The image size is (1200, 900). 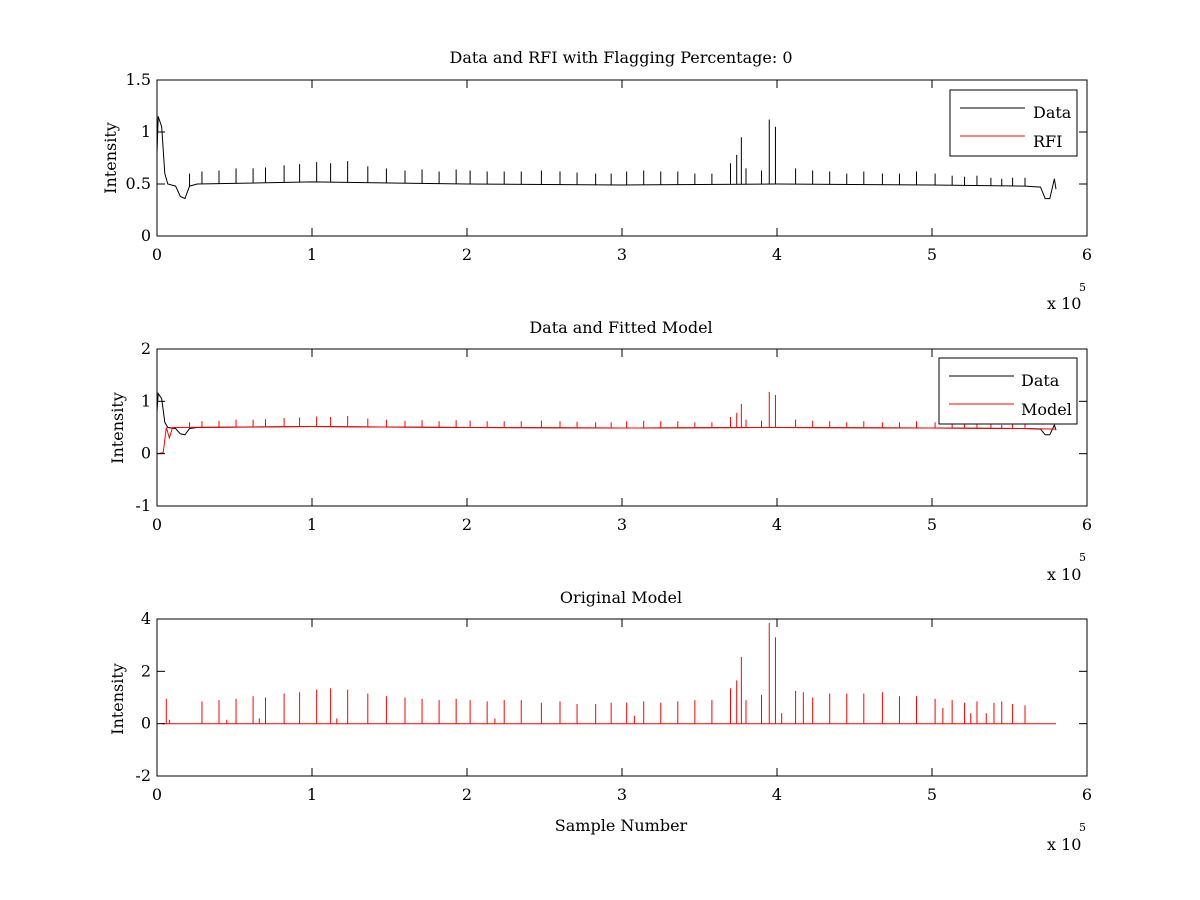 What do you see at coordinates (622, 524) in the screenshot?
I see `panel-2-xtick-label: 3` at bounding box center [622, 524].